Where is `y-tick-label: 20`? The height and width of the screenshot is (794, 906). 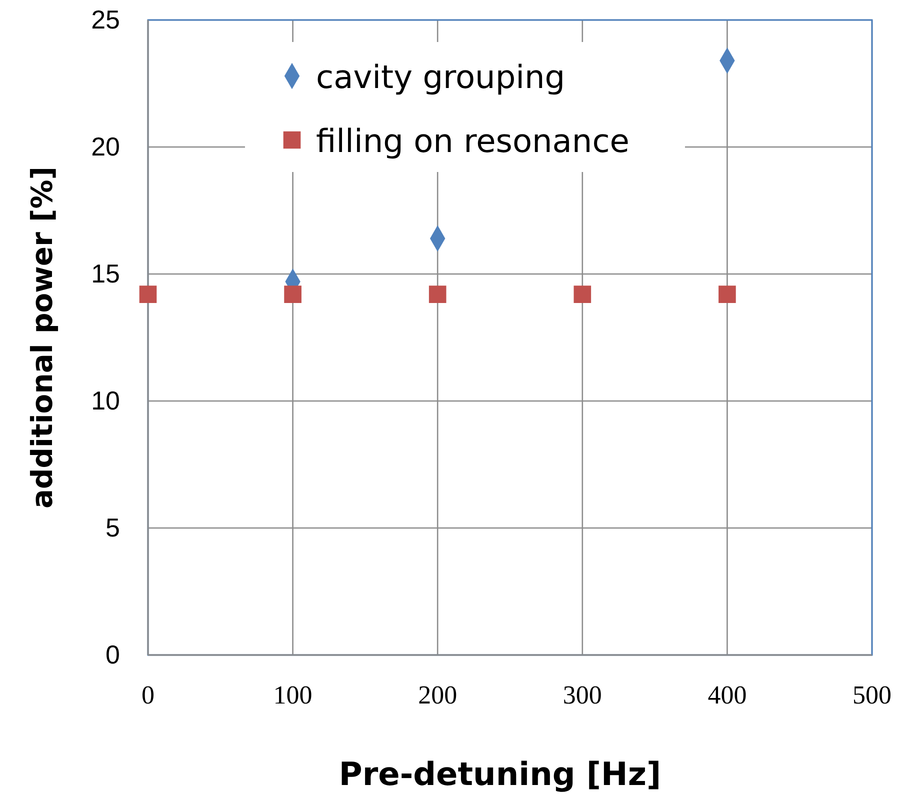
y-tick-label: 20 is located at coordinates (105, 146).